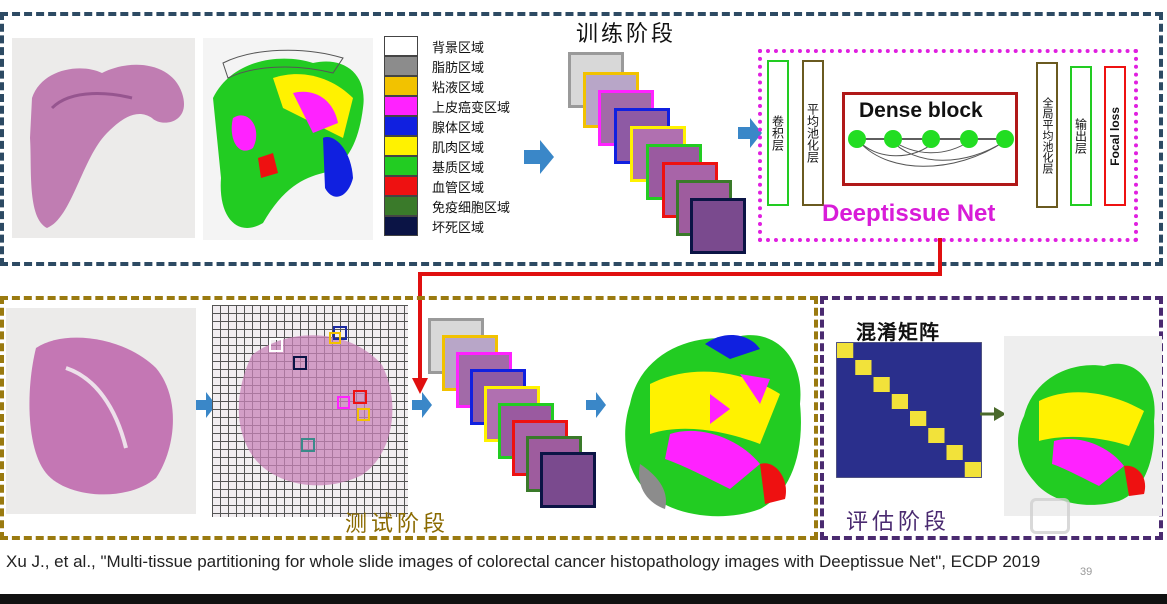 This screenshot has height=604, width=1167. I want to click on eval-overlay-map, so click(1083, 426).